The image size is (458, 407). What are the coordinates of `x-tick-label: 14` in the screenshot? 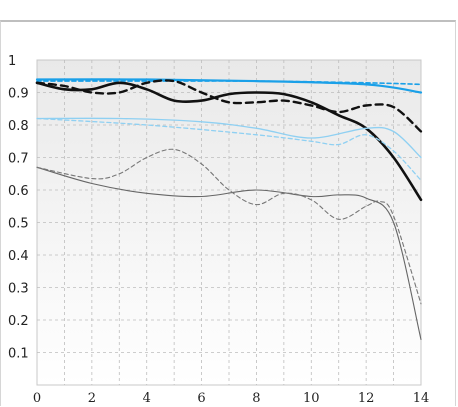 It's located at (421, 398).